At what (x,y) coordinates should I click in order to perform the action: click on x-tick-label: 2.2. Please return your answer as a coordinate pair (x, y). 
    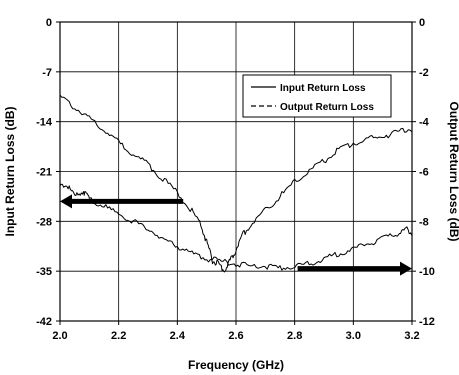
    Looking at the image, I should click on (118, 336).